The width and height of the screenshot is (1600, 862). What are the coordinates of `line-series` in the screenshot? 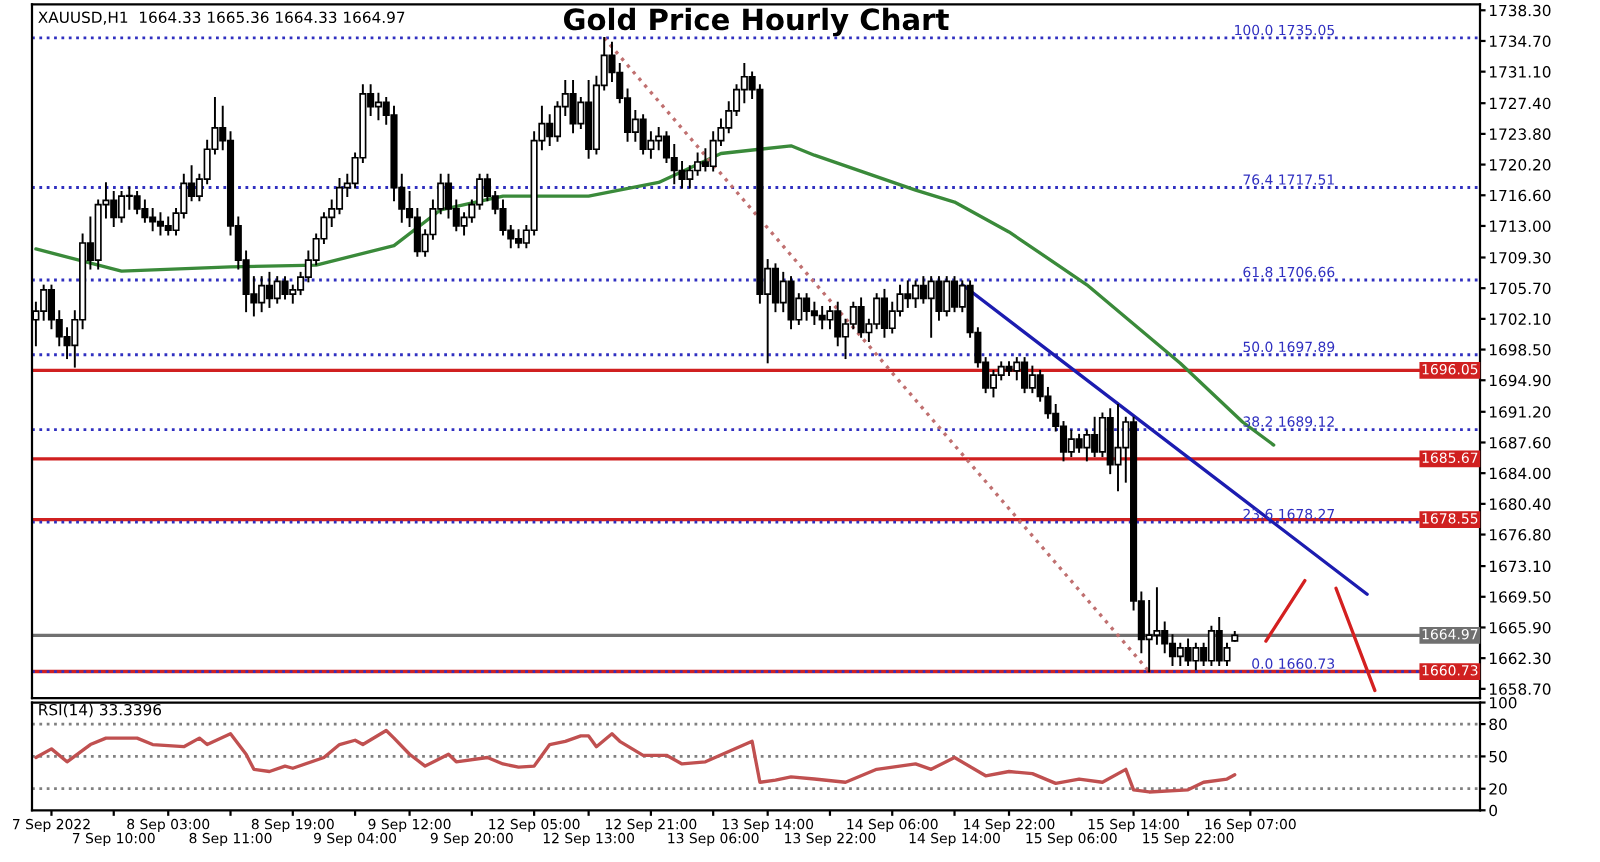 It's located at (635, 761).